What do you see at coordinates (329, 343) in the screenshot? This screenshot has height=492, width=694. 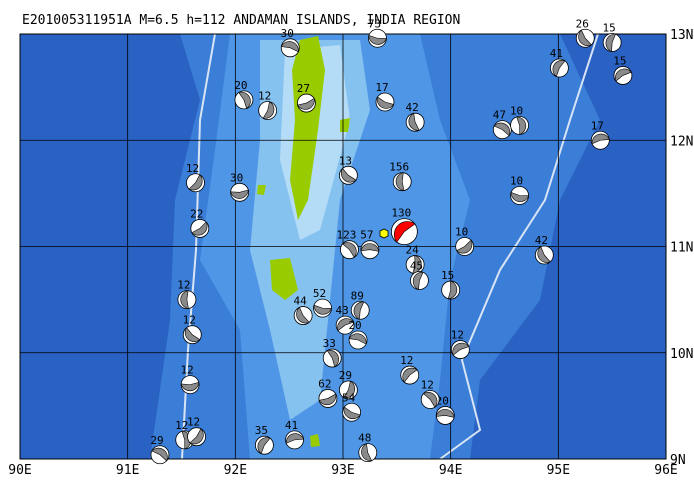 I see `depth-label: 33` at bounding box center [329, 343].